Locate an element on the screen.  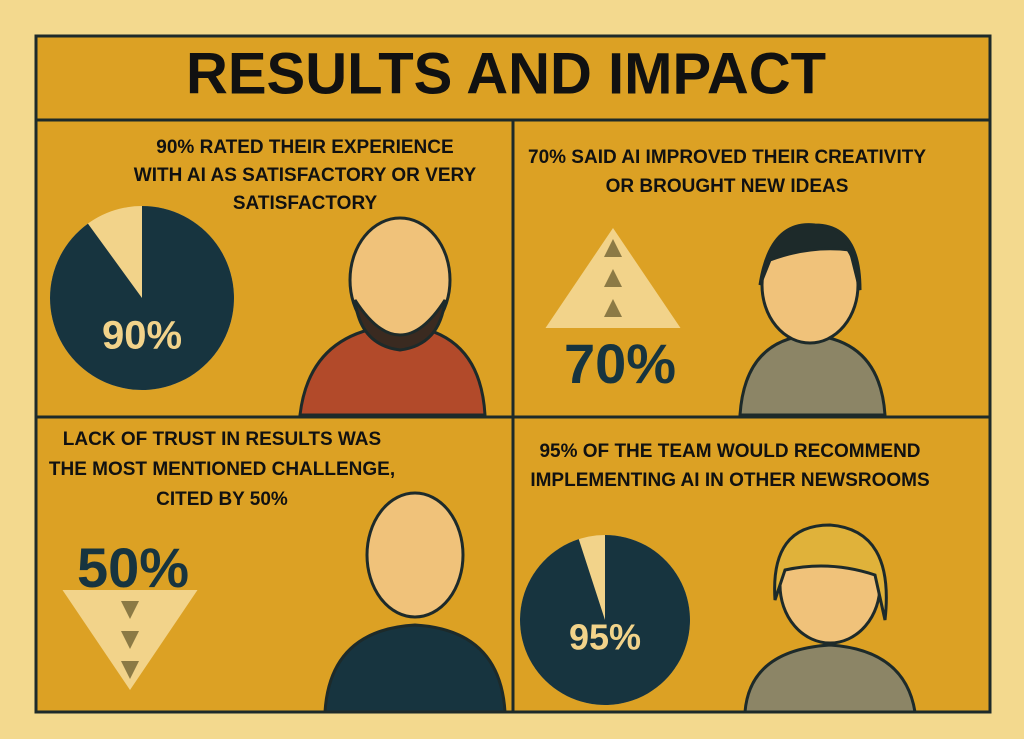
value-label: 50% is located at coordinates (133, 567).